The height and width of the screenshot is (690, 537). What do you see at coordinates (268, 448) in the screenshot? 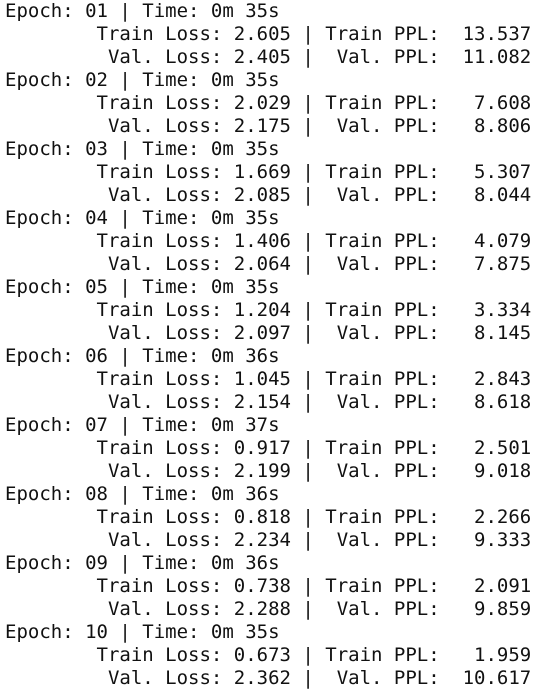
I see `log-line-train-07: Train Loss: 0.917 | Train PPL: 2.501` at bounding box center [268, 448].